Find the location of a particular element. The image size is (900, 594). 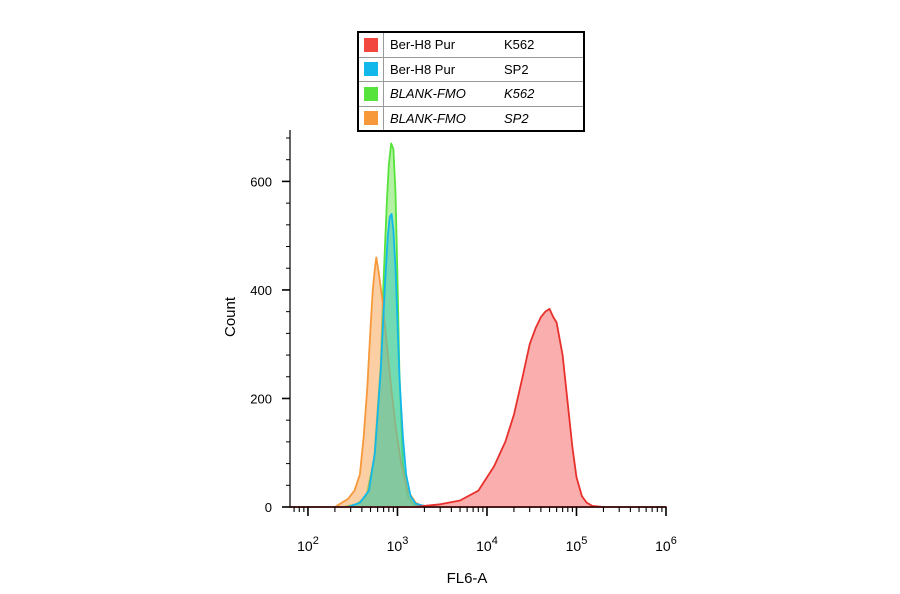

x-tick-label: 10³ is located at coordinates (398, 544).